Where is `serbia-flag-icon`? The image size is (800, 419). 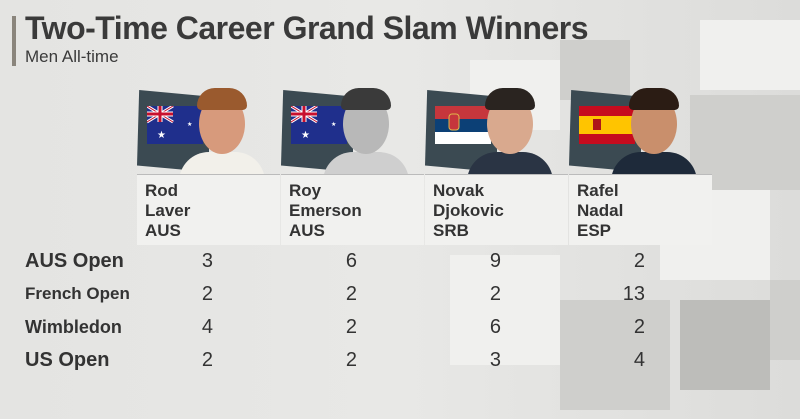 serbia-flag-icon is located at coordinates (463, 125).